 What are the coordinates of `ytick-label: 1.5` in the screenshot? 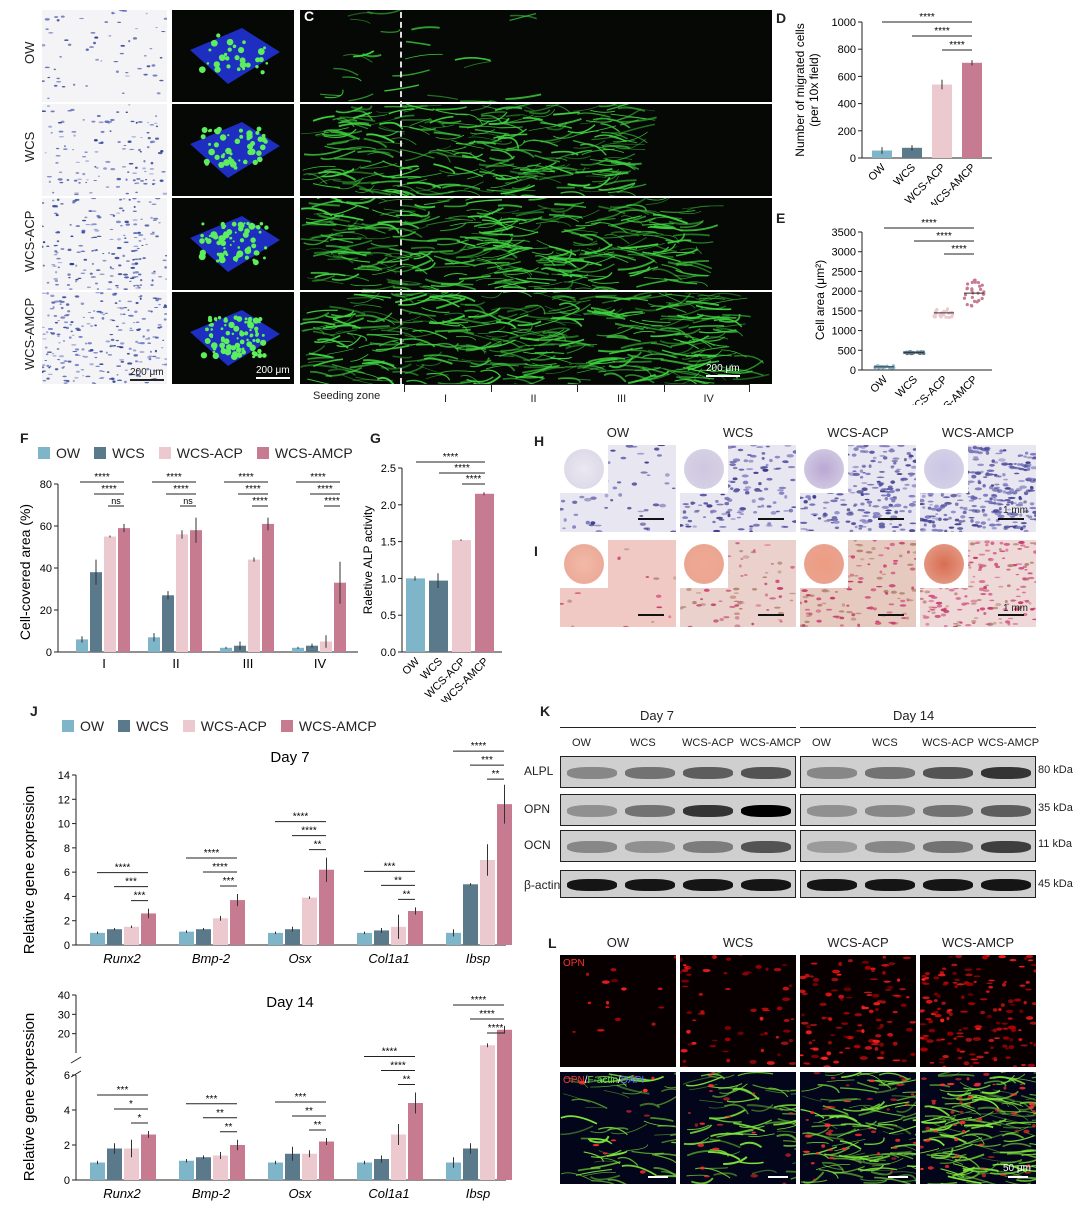 It's located at (388, 543).